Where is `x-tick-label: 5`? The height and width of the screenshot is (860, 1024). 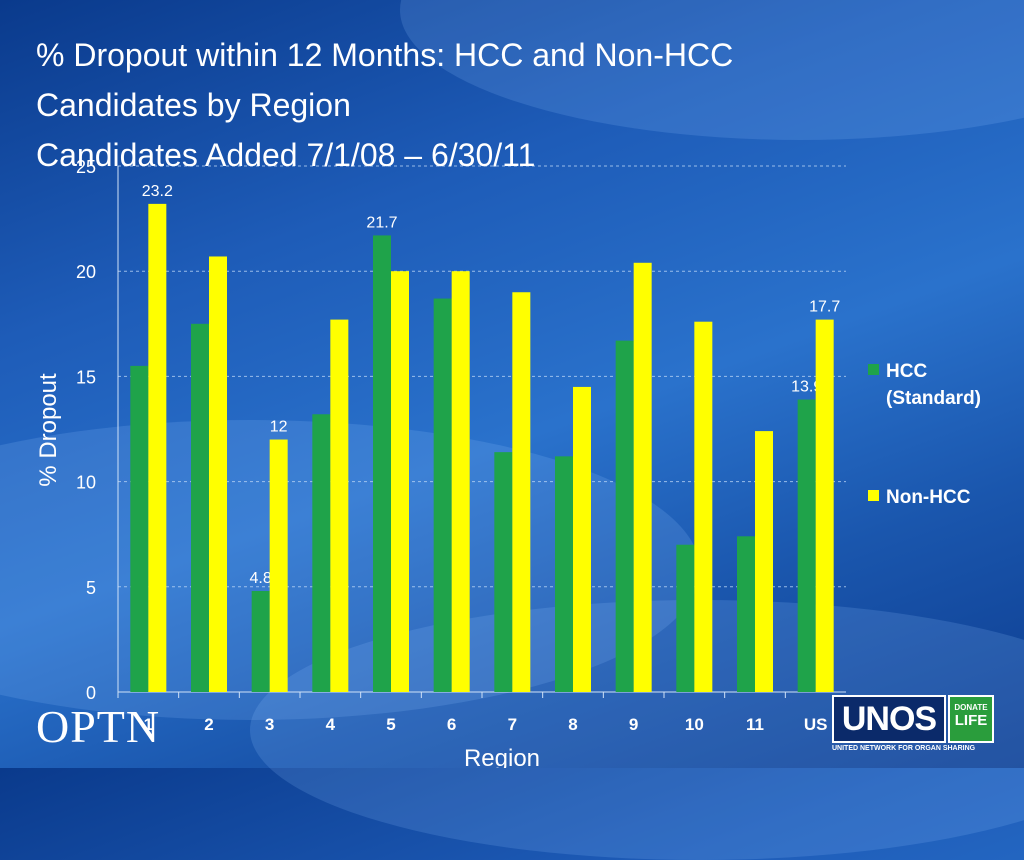
x-tick-label: 5 is located at coordinates (390, 724).